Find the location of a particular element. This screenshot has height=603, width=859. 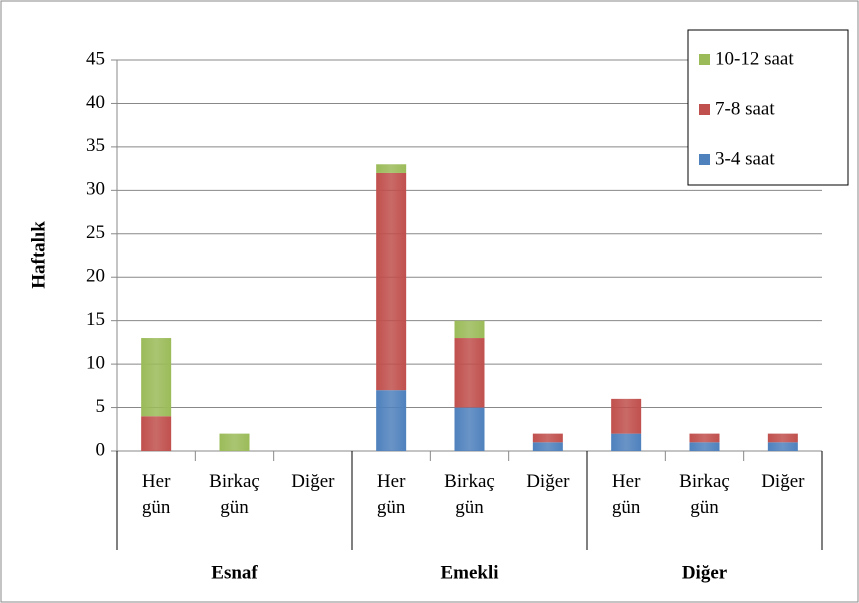

group-label: Esnaf is located at coordinates (234, 572).